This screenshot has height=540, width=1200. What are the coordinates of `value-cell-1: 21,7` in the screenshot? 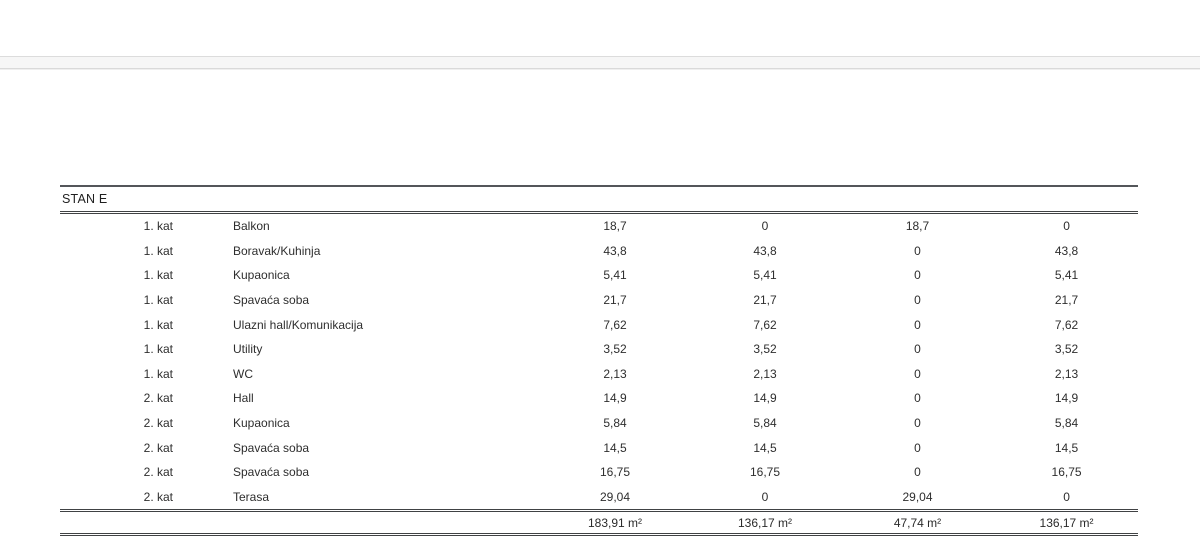 It's located at (765, 300).